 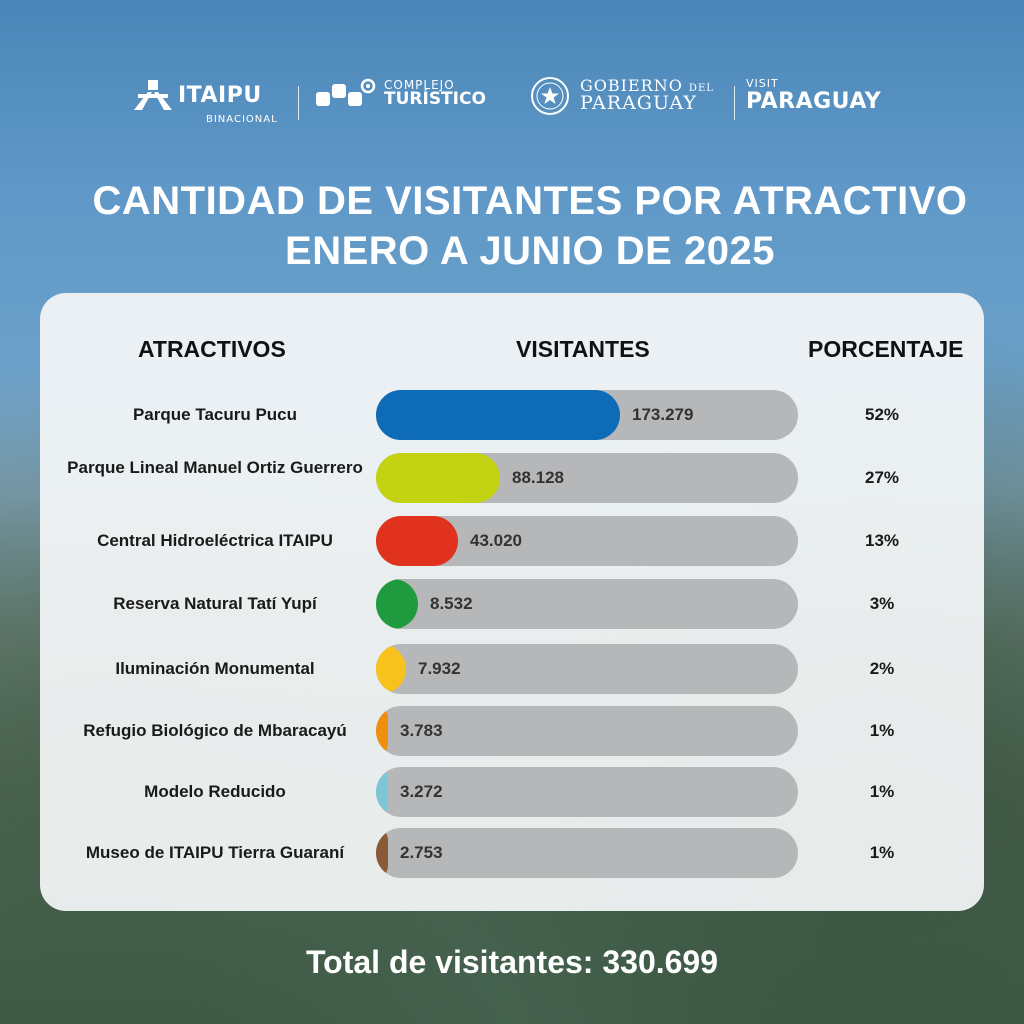 I want to click on bar-track: 173.279, so click(x=587, y=415).